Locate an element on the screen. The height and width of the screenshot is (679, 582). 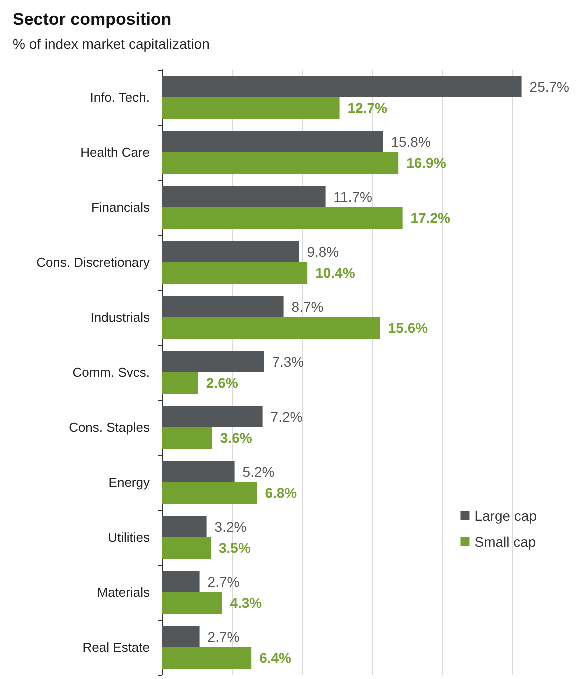
data-label: 10.4% is located at coordinates (336, 273).